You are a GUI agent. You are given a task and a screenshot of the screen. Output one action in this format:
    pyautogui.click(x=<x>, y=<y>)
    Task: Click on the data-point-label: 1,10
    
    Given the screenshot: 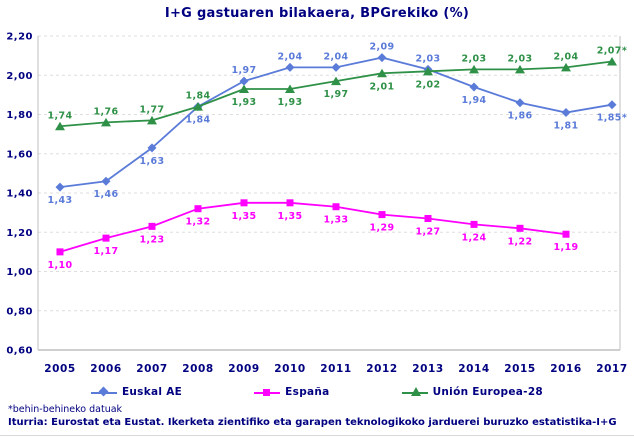 What is the action you would take?
    pyautogui.click(x=59, y=265)
    